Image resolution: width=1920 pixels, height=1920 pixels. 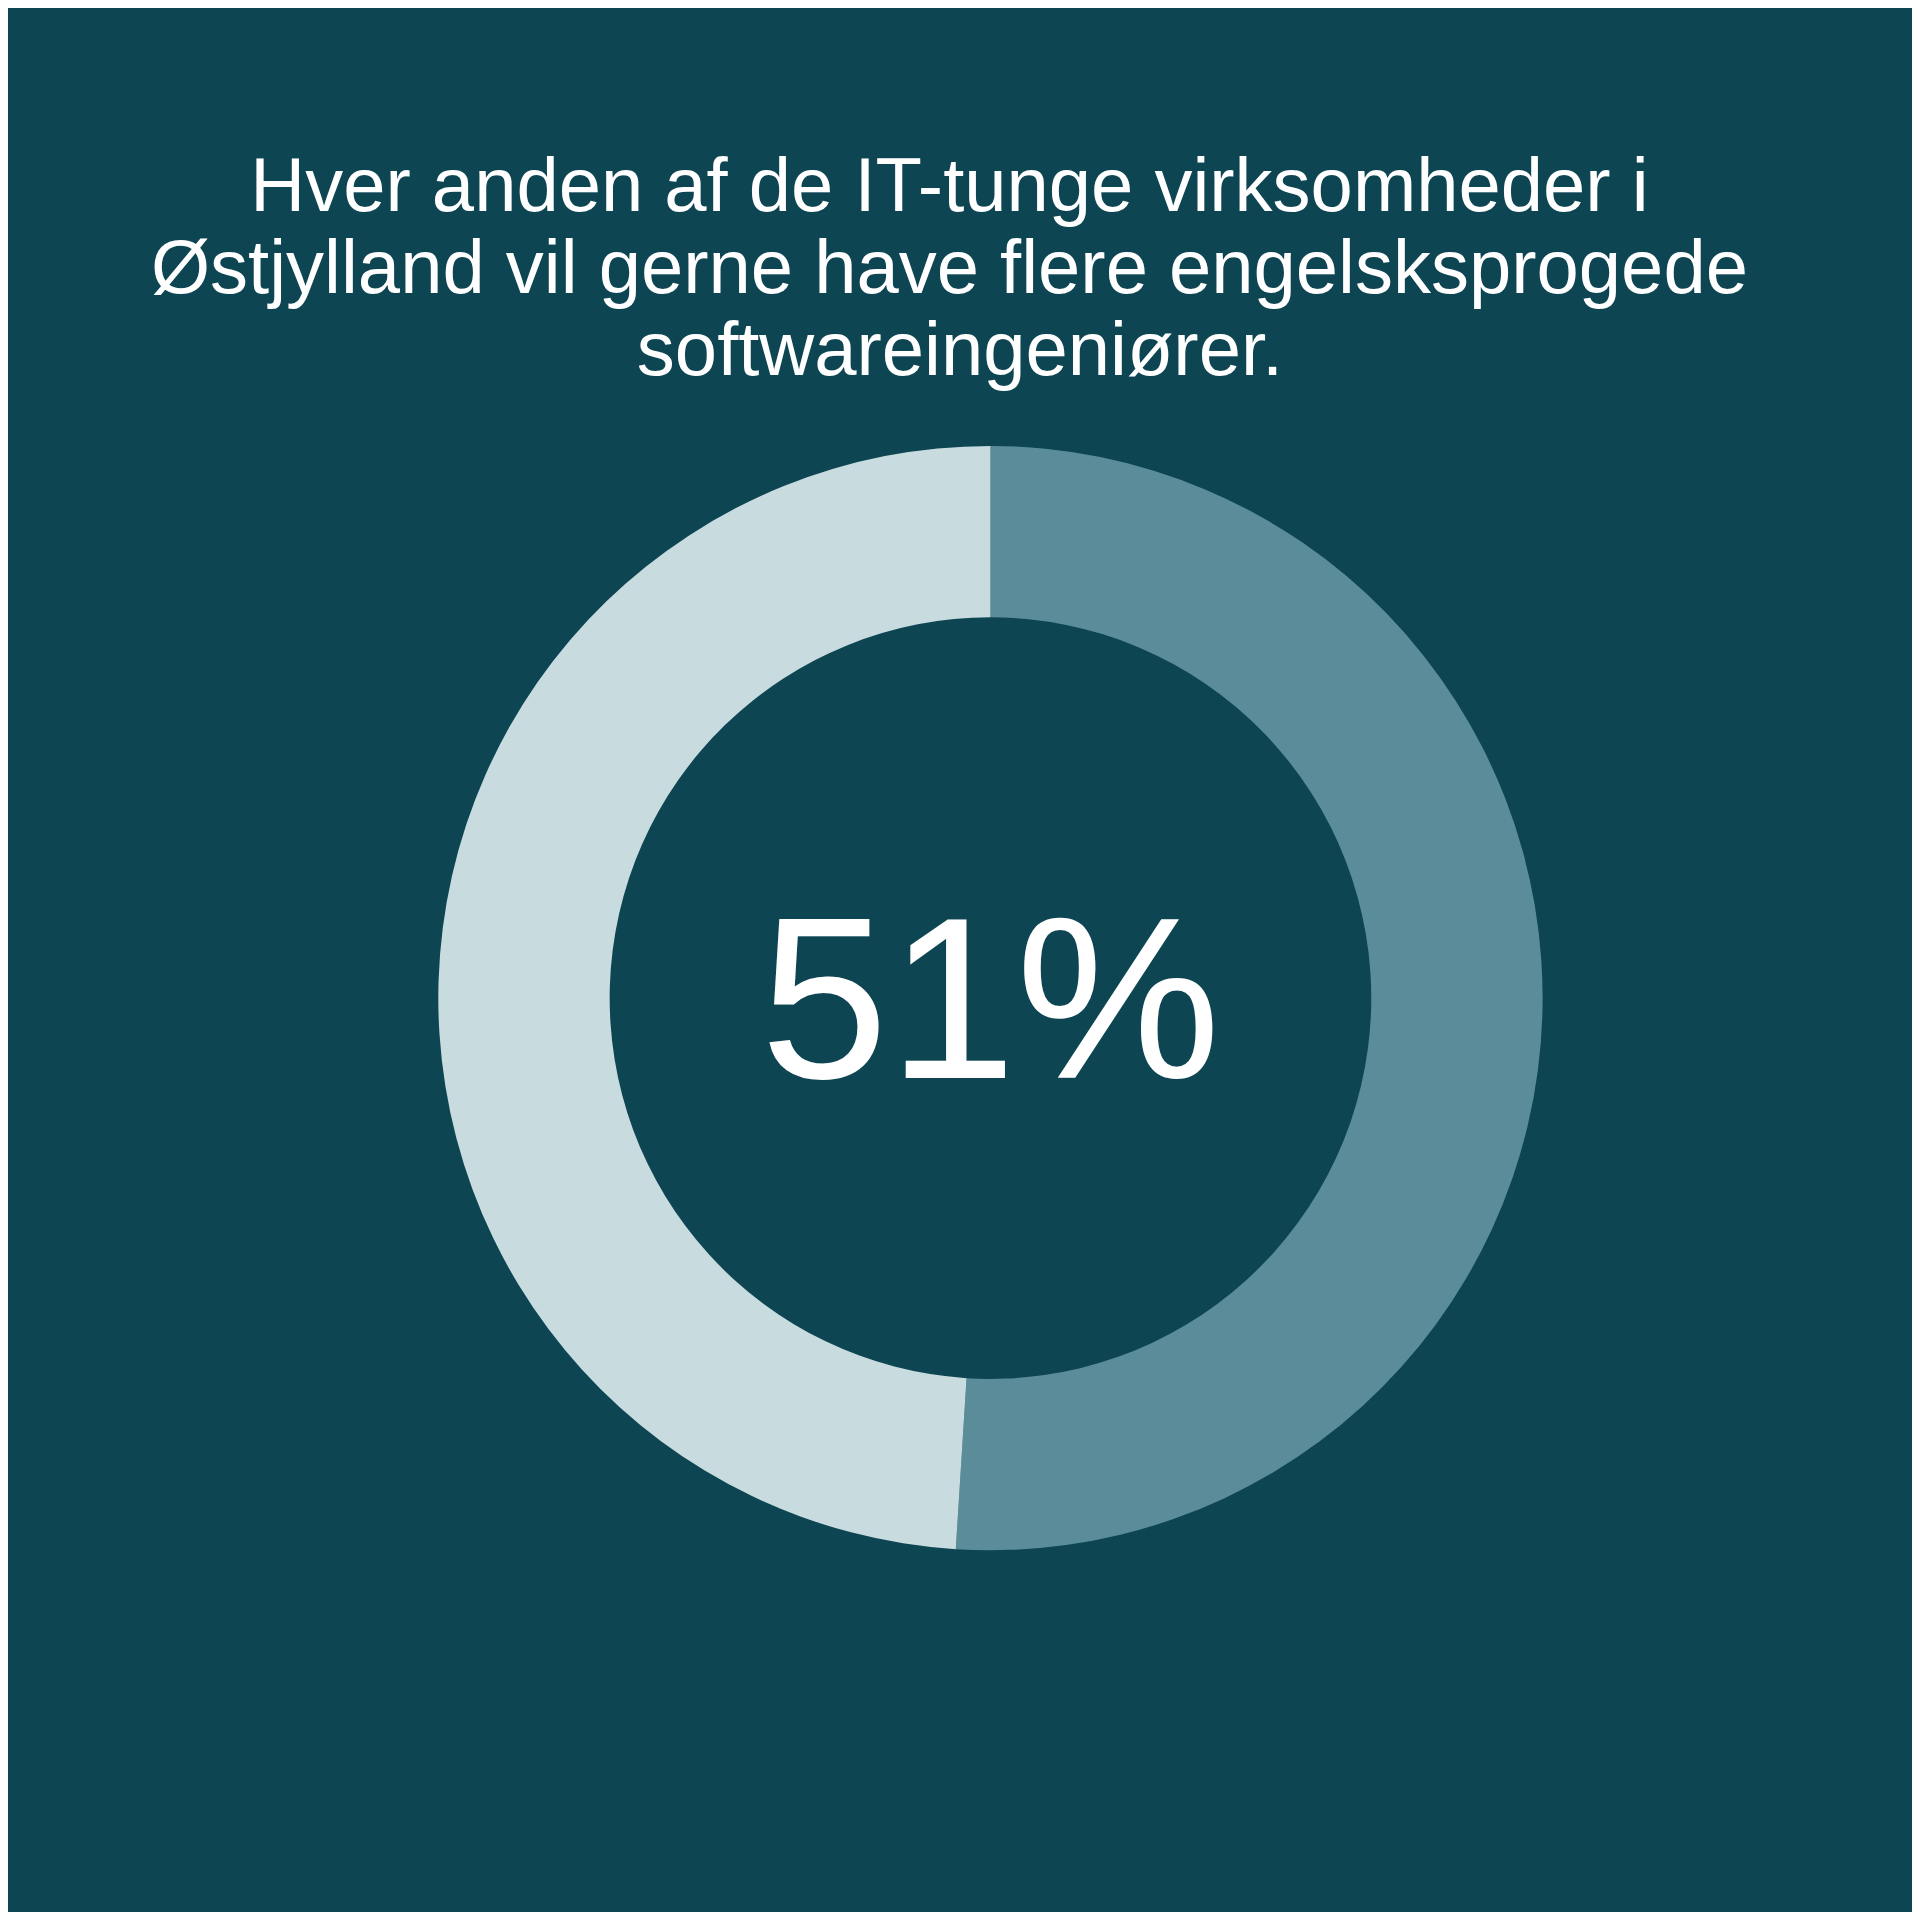 What do you see at coordinates (990, 998) in the screenshot?
I see `data-label: 51%` at bounding box center [990, 998].